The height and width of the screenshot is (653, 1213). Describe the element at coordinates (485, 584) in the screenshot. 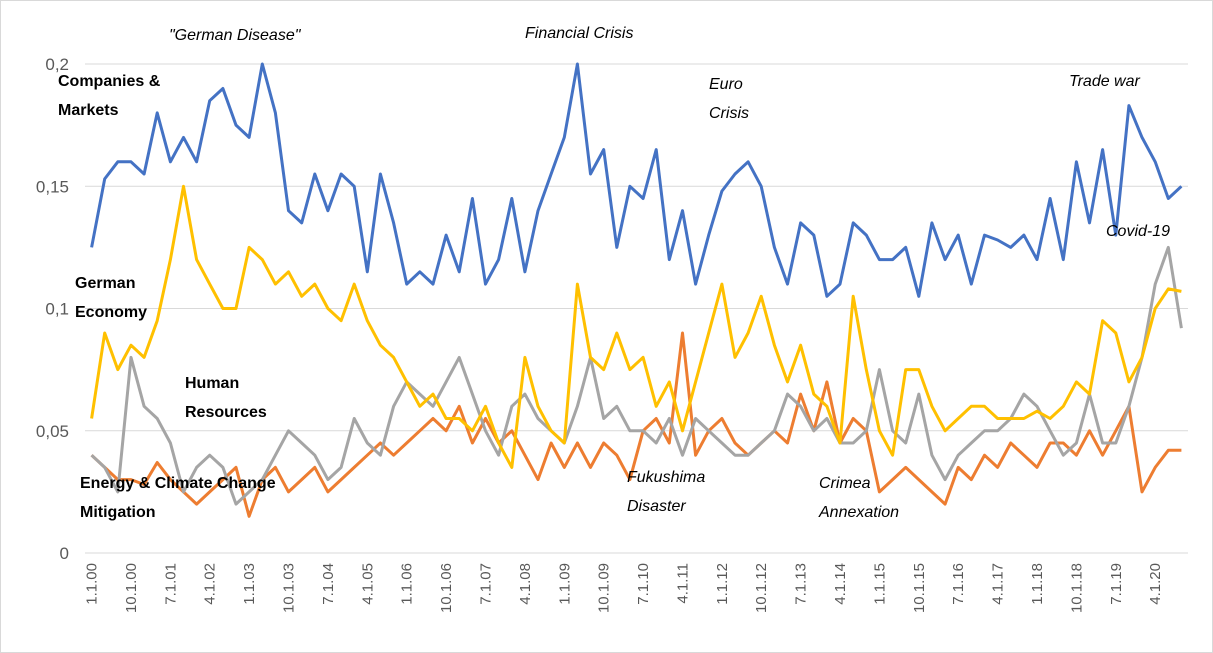

I see `x-tick-label: 7.1.07` at that location.